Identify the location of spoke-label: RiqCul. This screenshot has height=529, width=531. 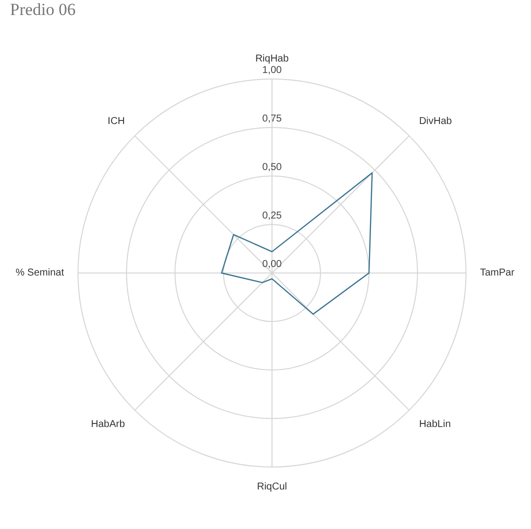
(272, 487).